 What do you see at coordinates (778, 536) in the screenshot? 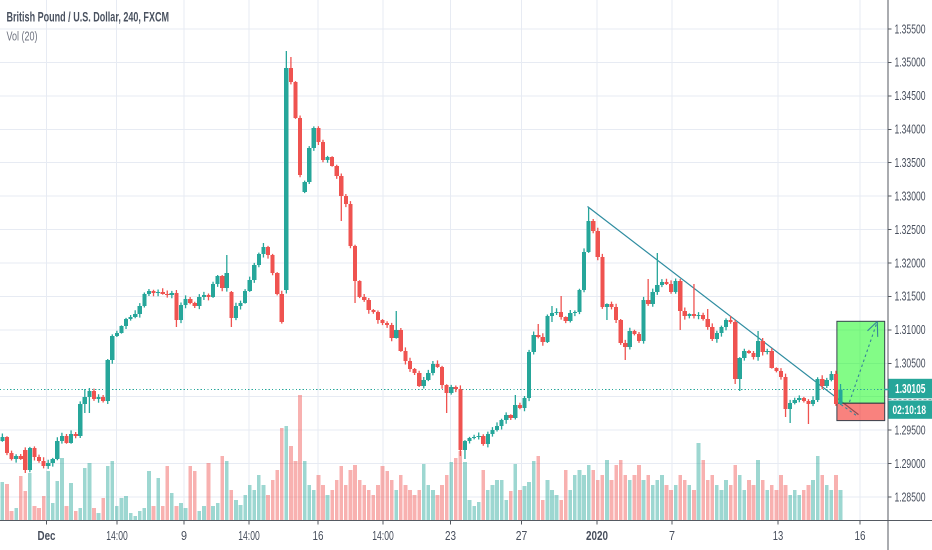
I see `svg-text: 13` at bounding box center [778, 536].